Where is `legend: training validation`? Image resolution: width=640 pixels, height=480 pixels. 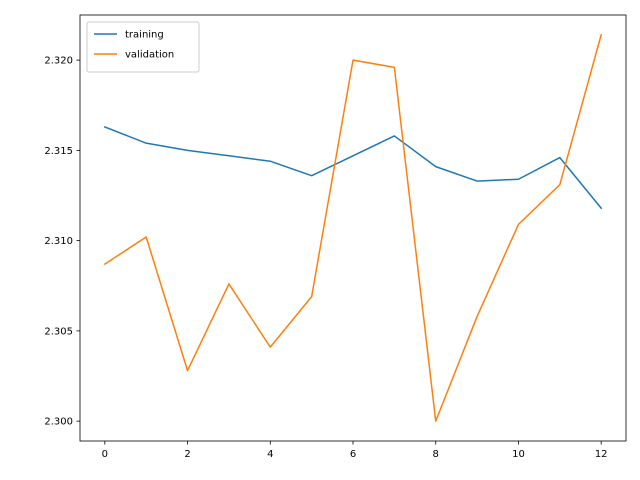 legend: training validation is located at coordinates (143, 47).